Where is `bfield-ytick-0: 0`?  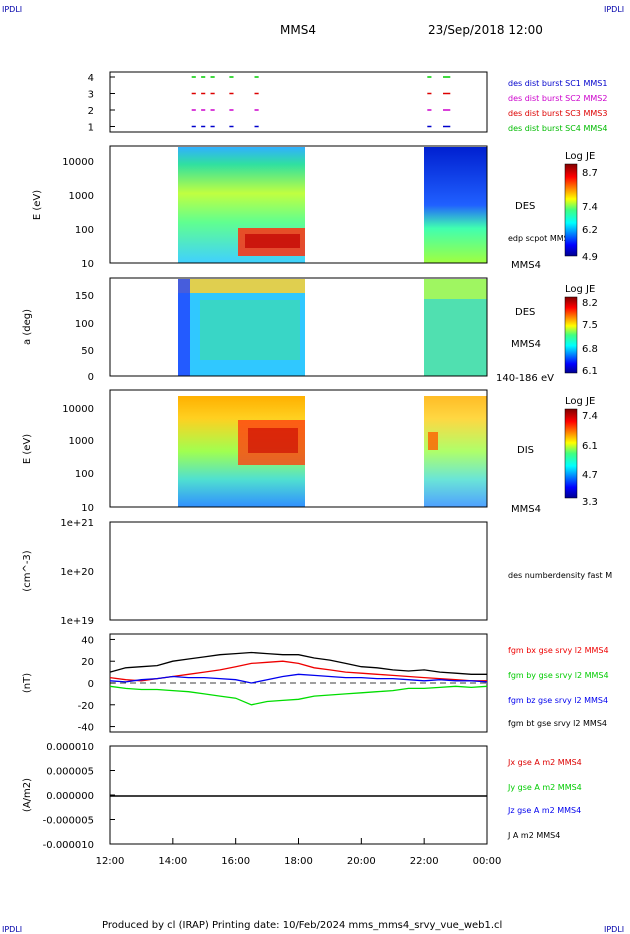 bfield-ytick-0: 0 is located at coordinates (91, 684).